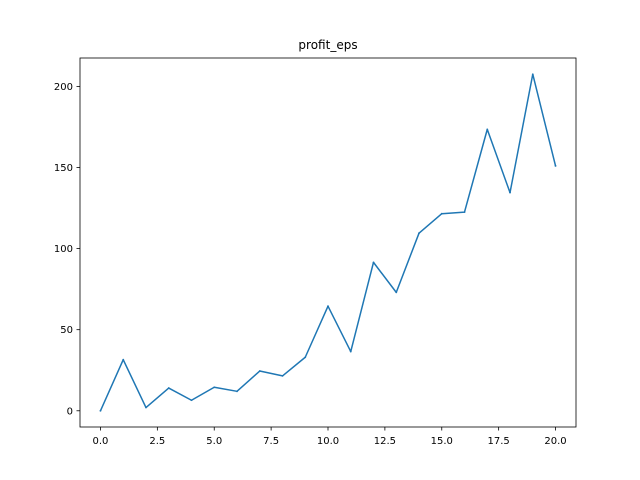  What do you see at coordinates (442, 441) in the screenshot?
I see `x-tick-label: 15.0` at bounding box center [442, 441].